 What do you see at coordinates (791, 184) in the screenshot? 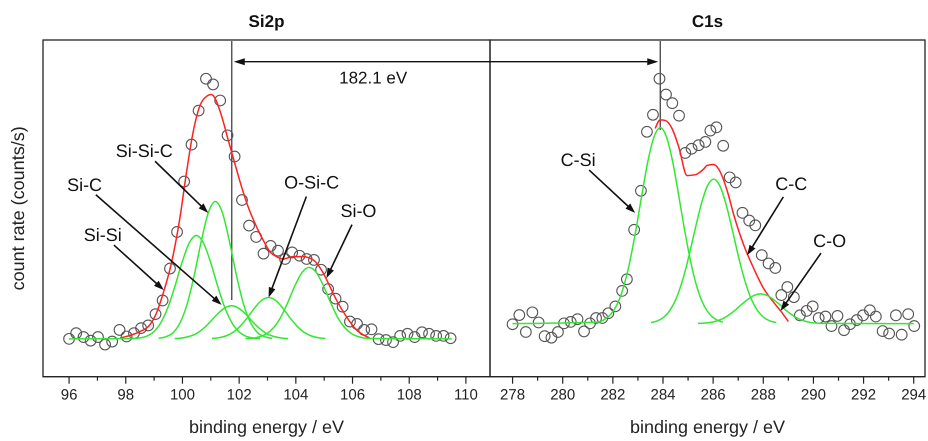
I see `annotation: C-C` at bounding box center [791, 184].